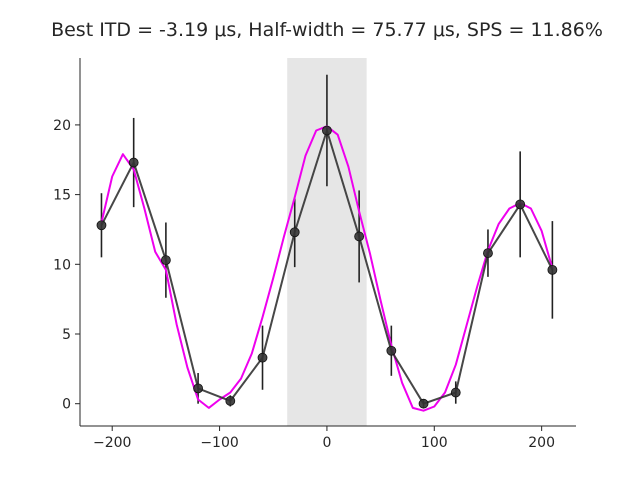  Describe the element at coordinates (62, 265) in the screenshot. I see `y-tick-label: 10` at that location.